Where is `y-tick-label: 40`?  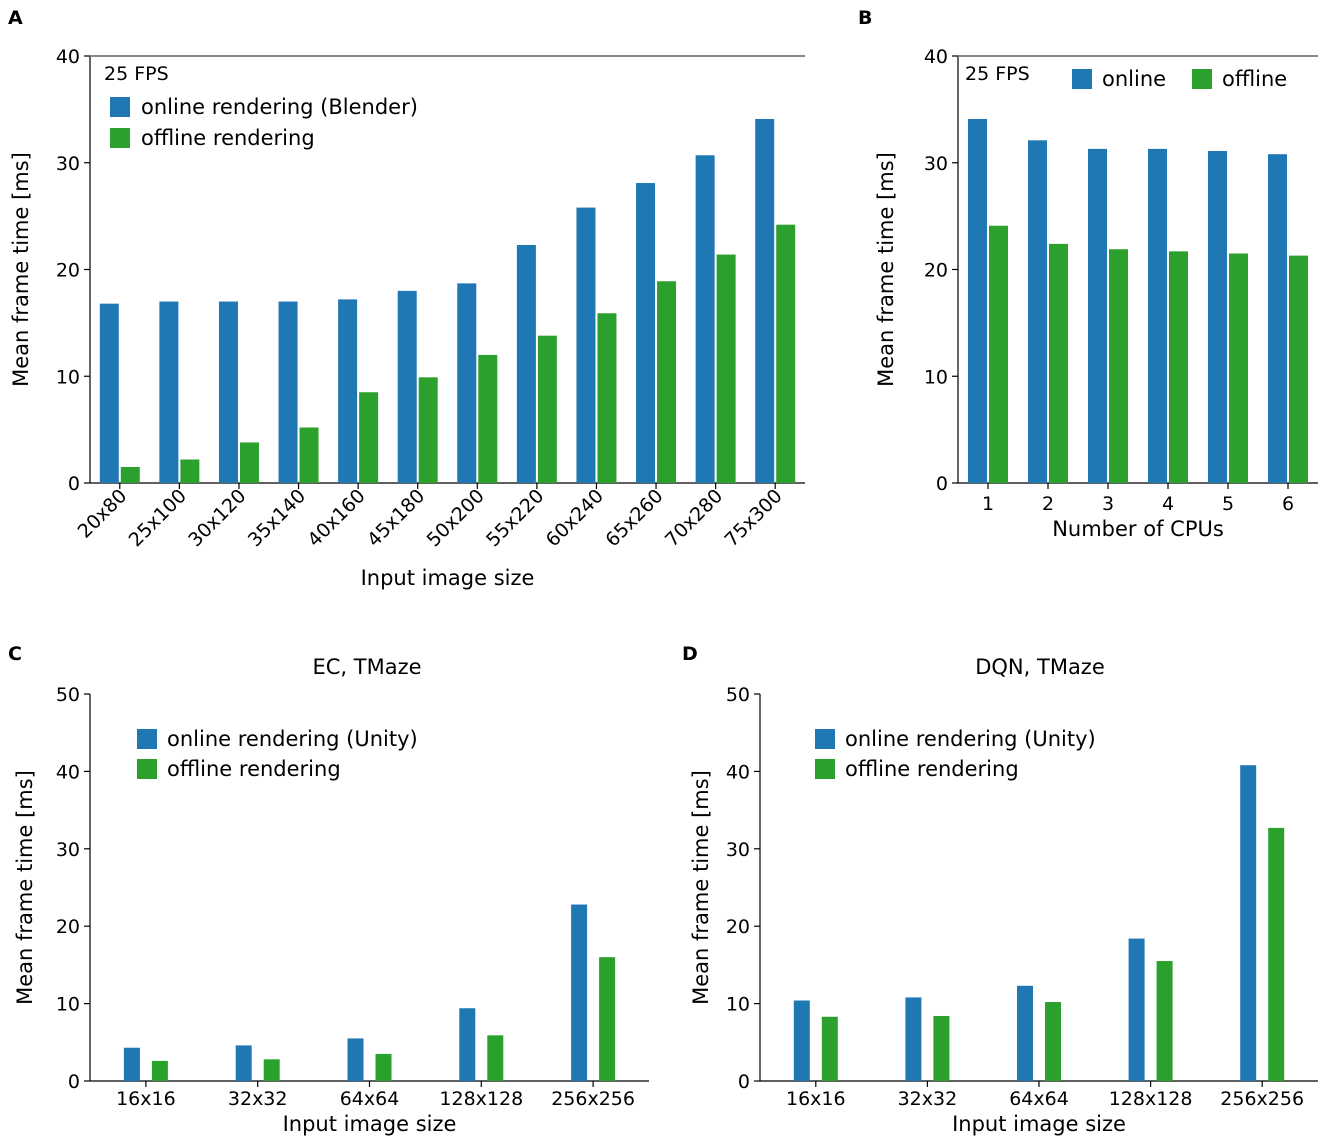
y-tick-label: 40 is located at coordinates (68, 772).